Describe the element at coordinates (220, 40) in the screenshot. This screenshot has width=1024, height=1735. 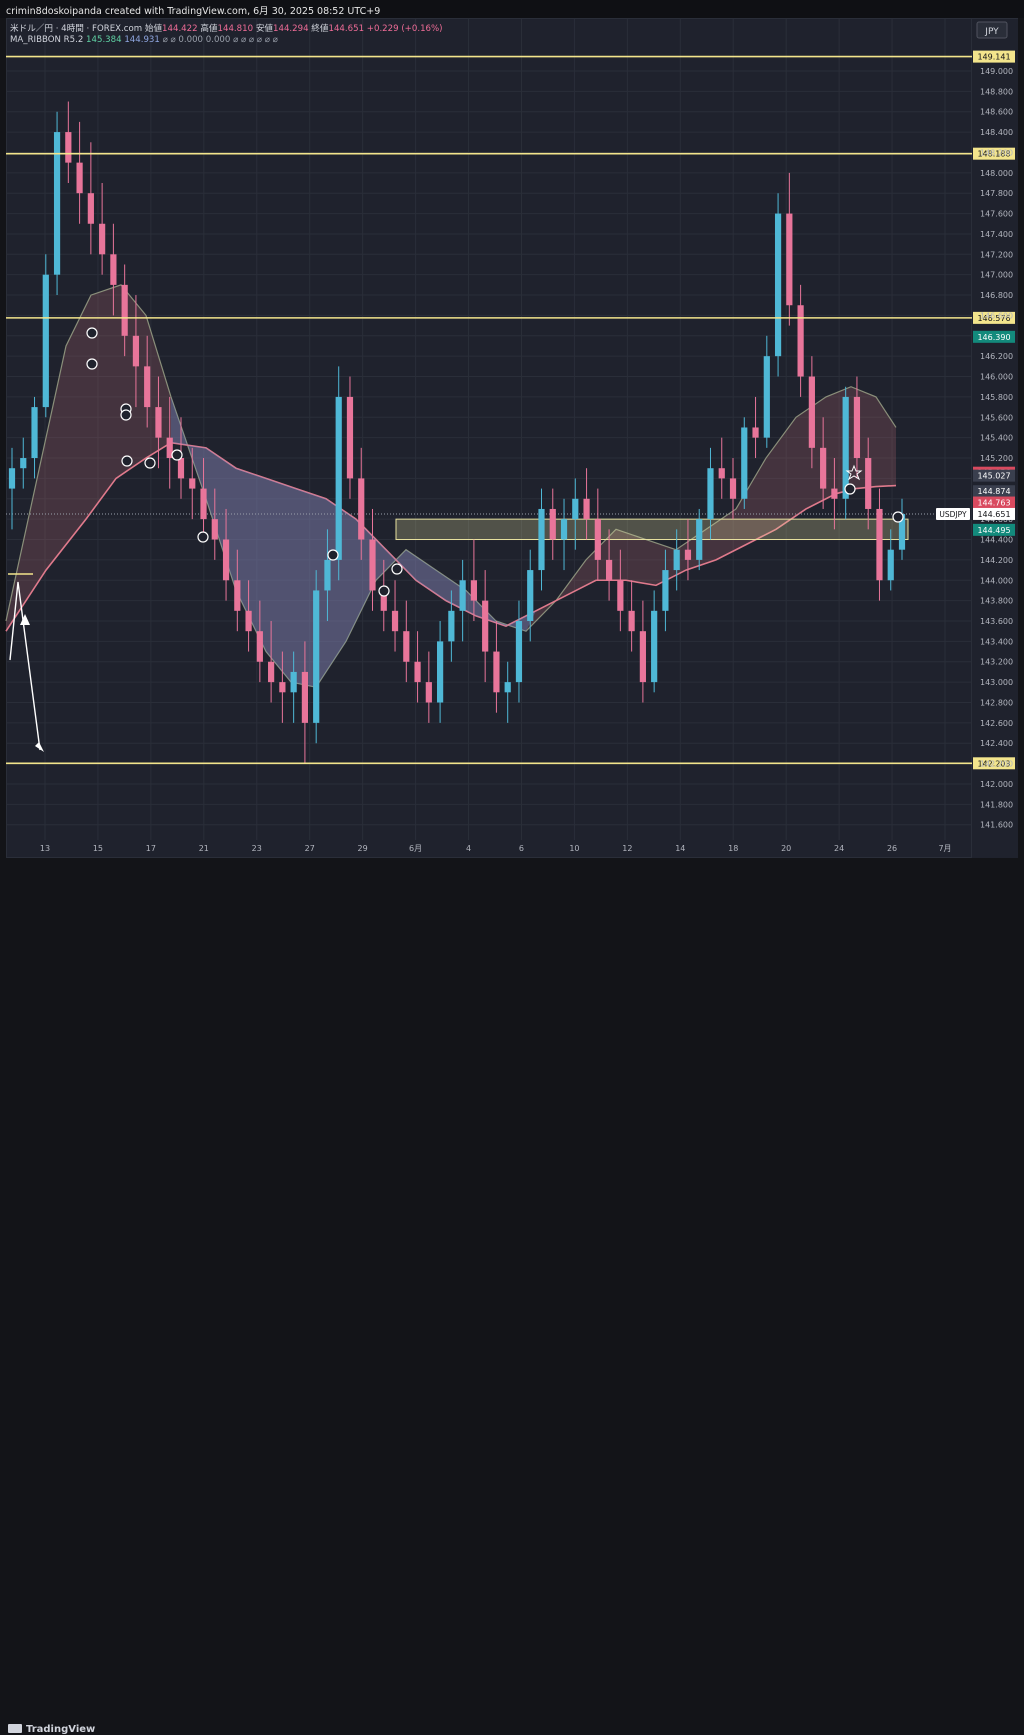
I see `indicator-rest: ⌀ ⌀ 0.000 0.000 ⌀ ⌀ ⌀ ⌀ ⌀ ⌀` at that location.